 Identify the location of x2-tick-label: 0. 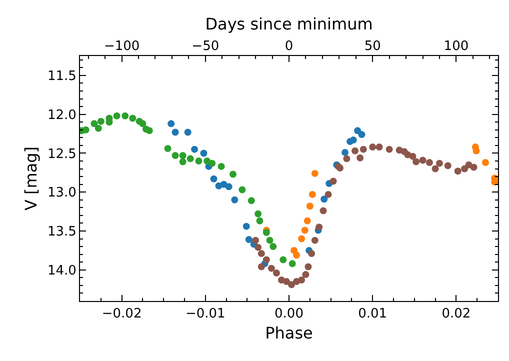
(289, 46).